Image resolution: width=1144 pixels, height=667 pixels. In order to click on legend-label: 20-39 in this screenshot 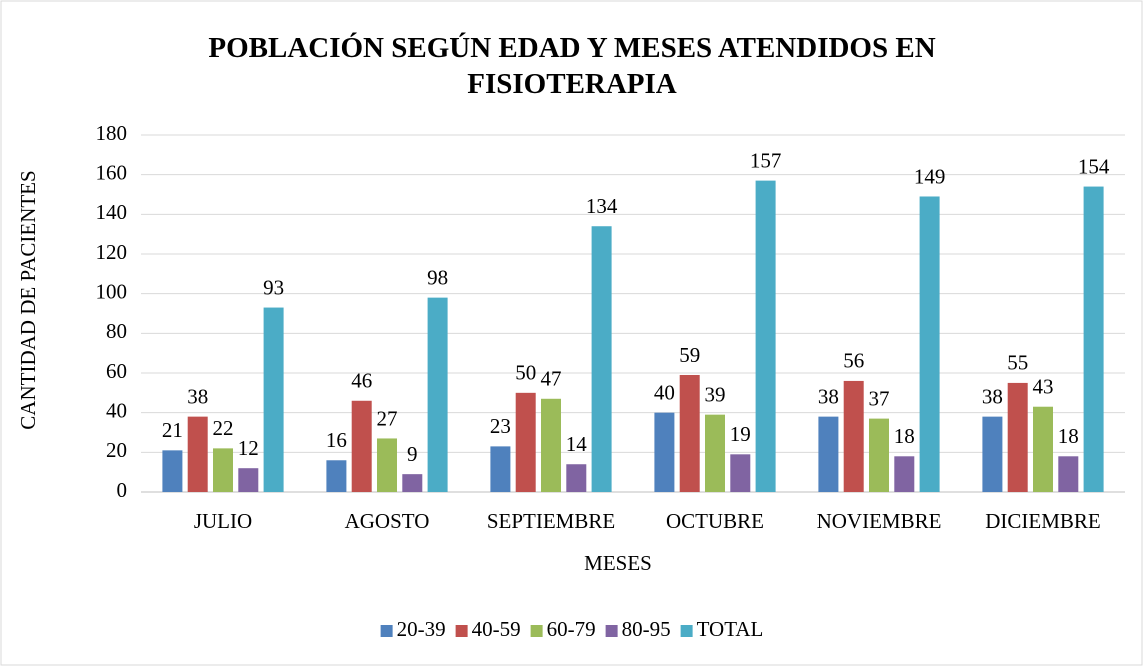, I will do `click(421, 629)`.